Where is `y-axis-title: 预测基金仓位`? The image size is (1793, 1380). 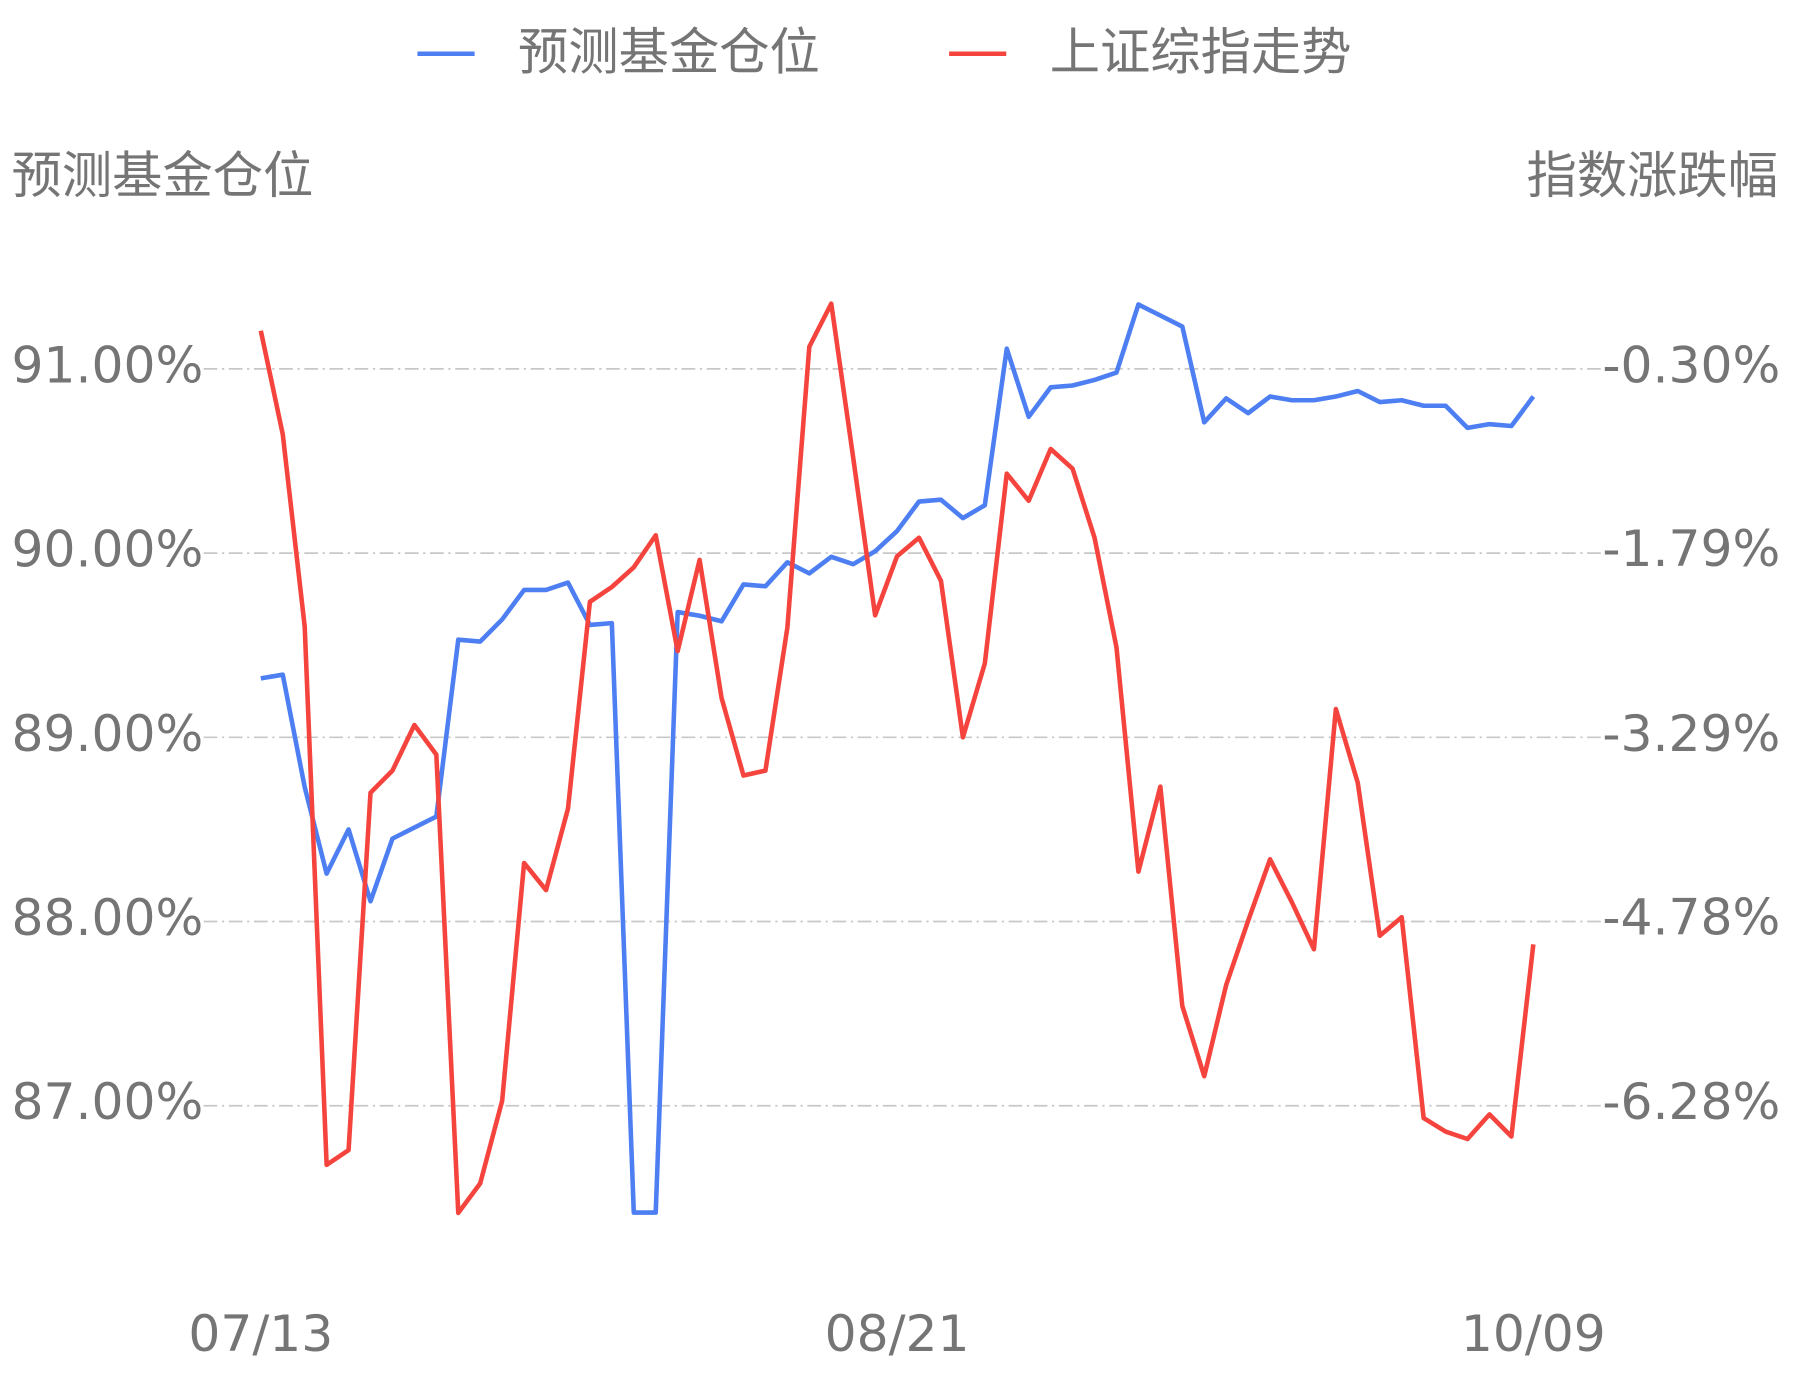 y-axis-title: 预测基金仓位 is located at coordinates (163, 175).